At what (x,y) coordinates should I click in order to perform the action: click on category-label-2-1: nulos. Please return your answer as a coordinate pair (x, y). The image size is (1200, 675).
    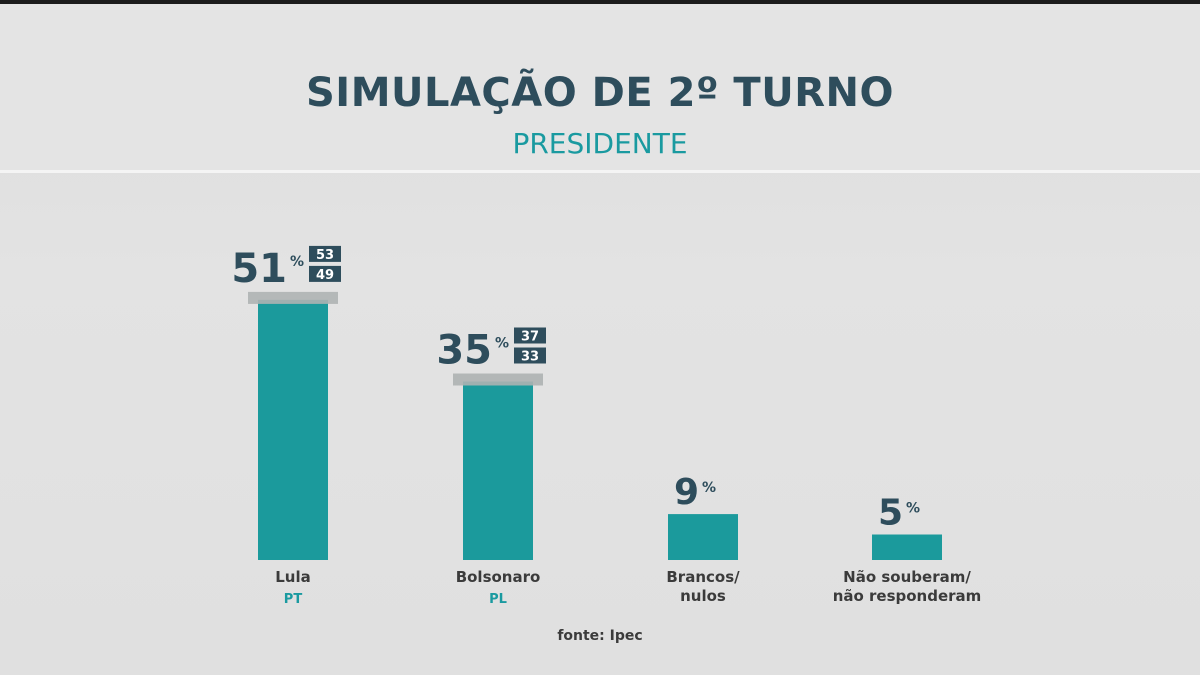
    Looking at the image, I should click on (703, 596).